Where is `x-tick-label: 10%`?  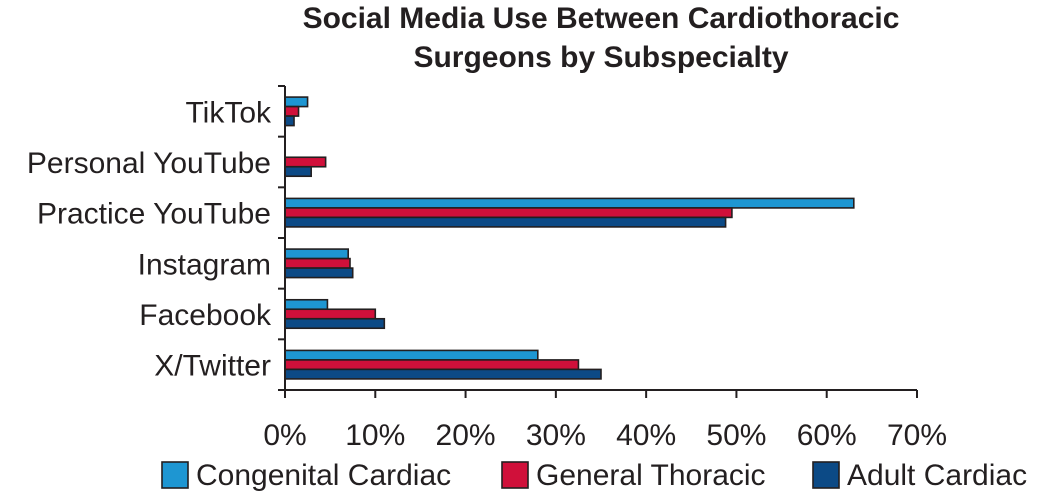
x-tick-label: 10% is located at coordinates (375, 435).